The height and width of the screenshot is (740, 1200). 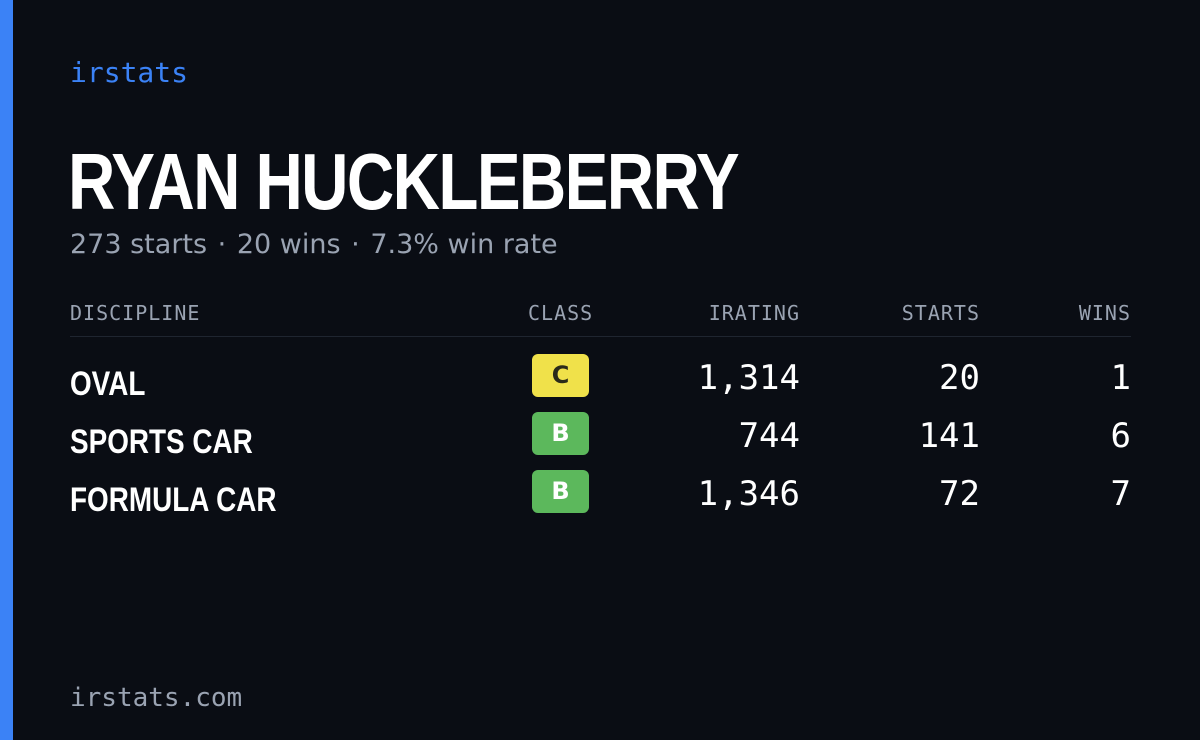 What do you see at coordinates (959, 494) in the screenshot?
I see `starts-value: 72` at bounding box center [959, 494].